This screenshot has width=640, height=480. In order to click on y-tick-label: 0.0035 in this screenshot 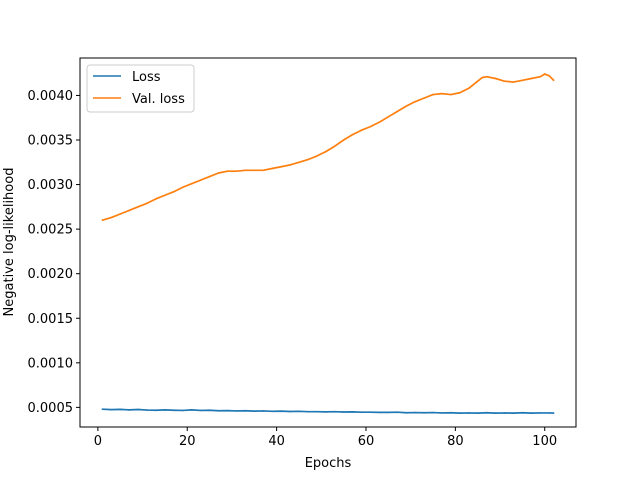, I will do `click(51, 141)`.